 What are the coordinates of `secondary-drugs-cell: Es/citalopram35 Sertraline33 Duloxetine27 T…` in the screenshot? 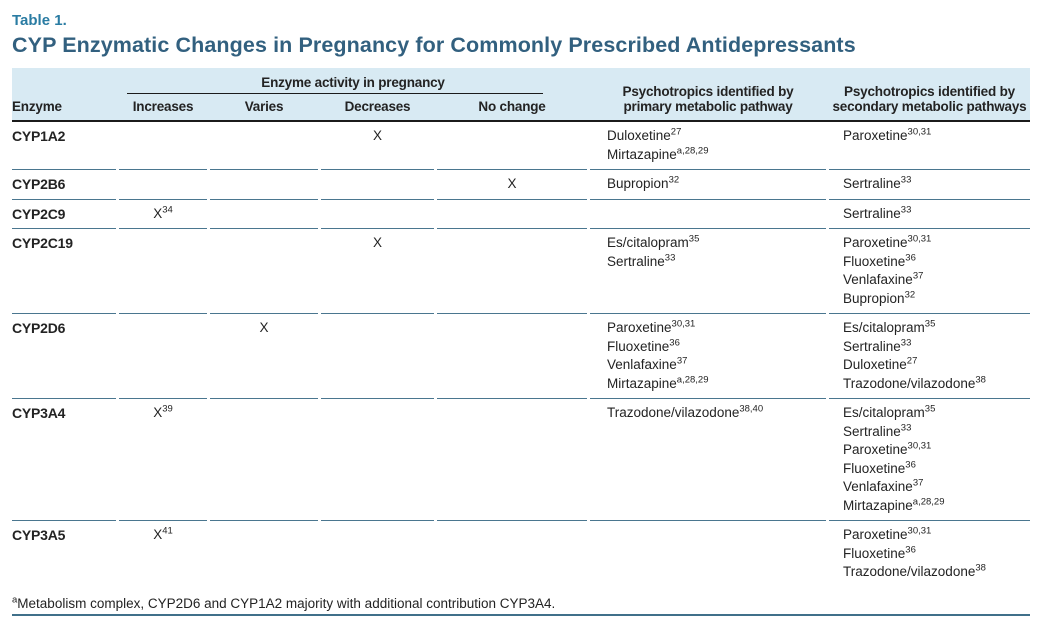 It's located at (929, 356).